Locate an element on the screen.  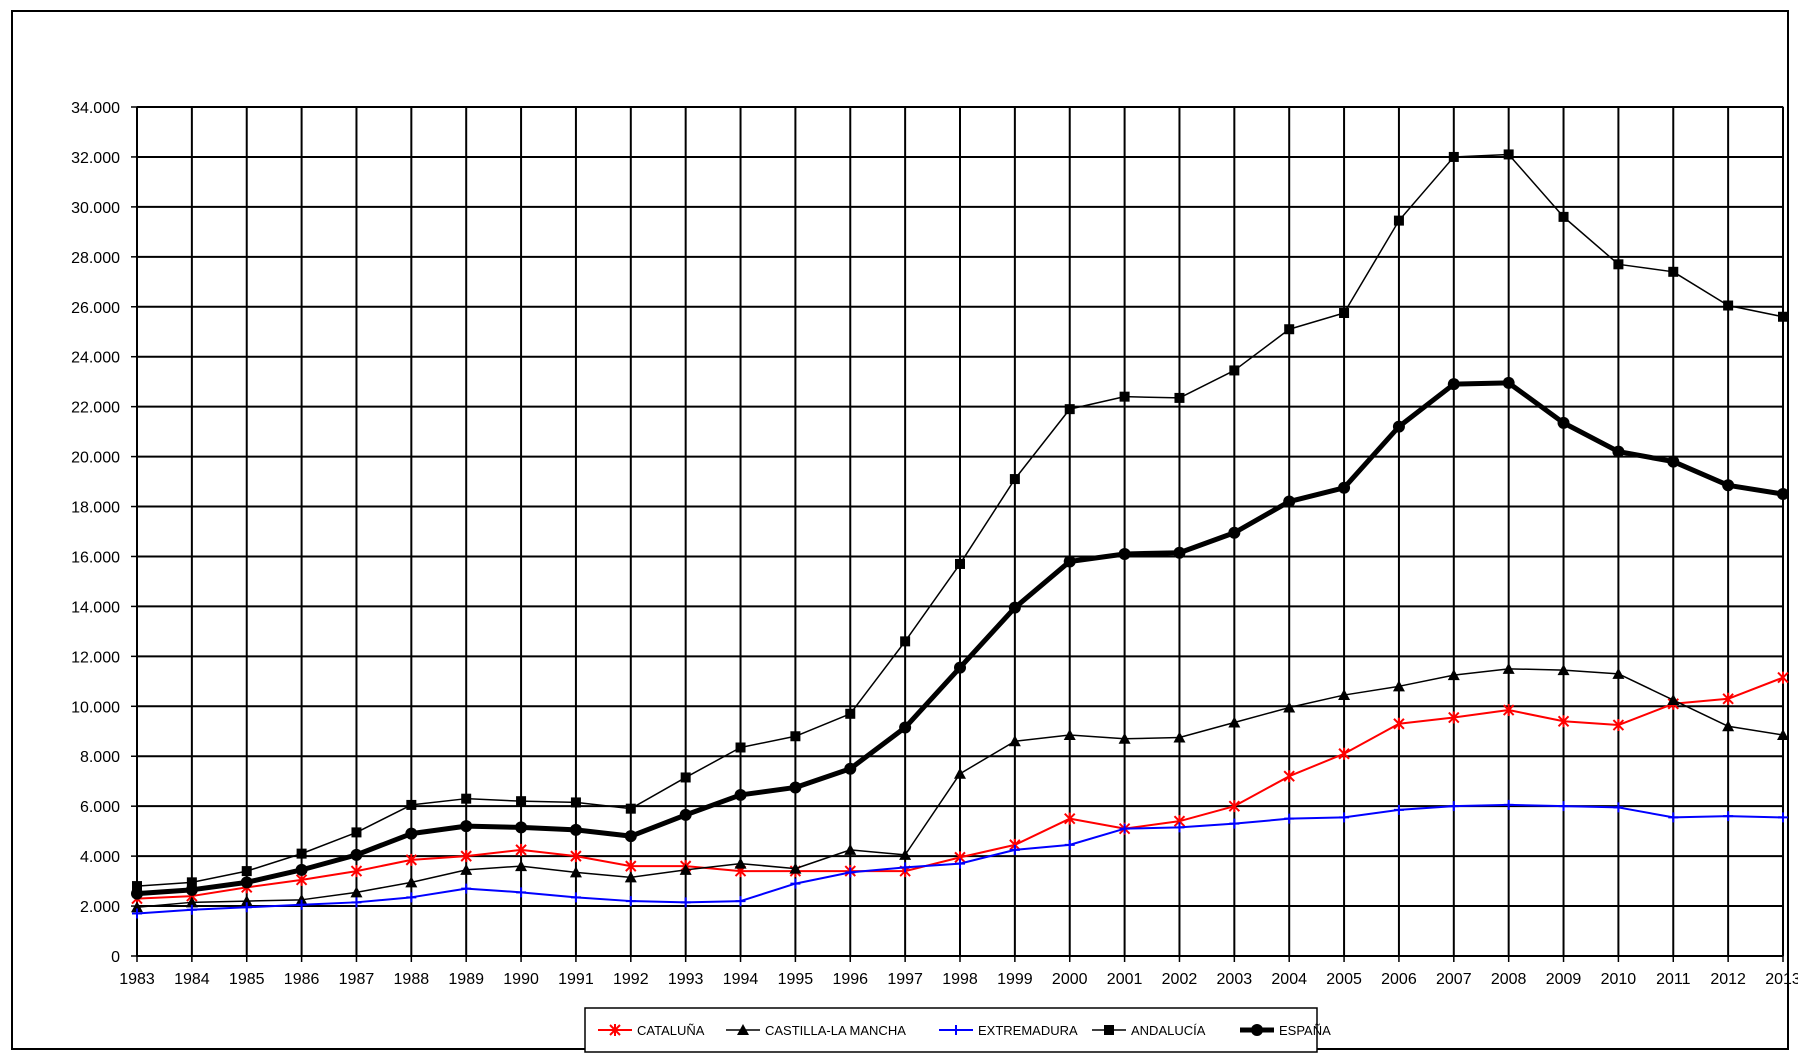
y-tick-label: 16.000 is located at coordinates (95, 557).